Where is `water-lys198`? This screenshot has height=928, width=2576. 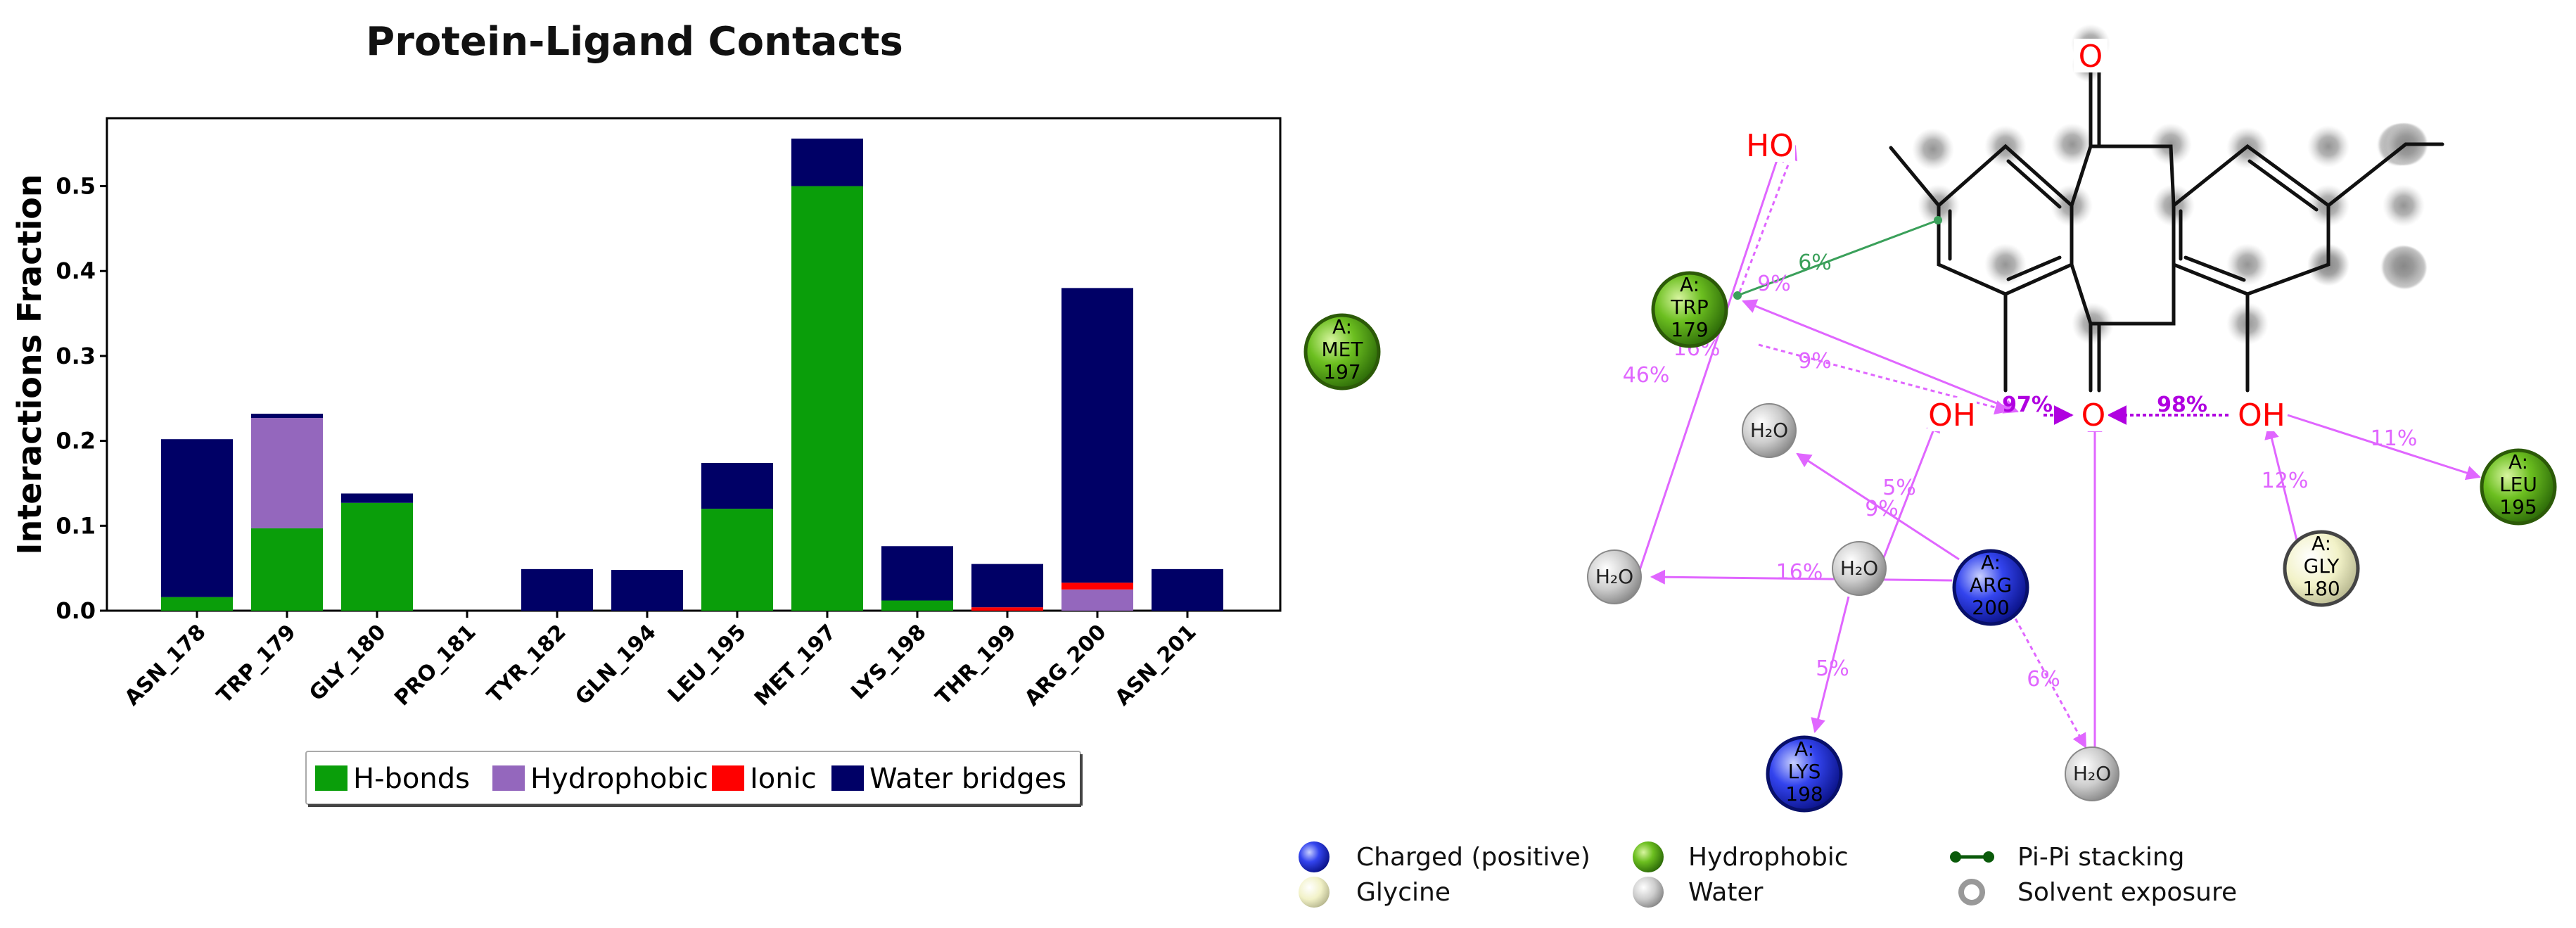
water-lys198 is located at coordinates (1830, 665).